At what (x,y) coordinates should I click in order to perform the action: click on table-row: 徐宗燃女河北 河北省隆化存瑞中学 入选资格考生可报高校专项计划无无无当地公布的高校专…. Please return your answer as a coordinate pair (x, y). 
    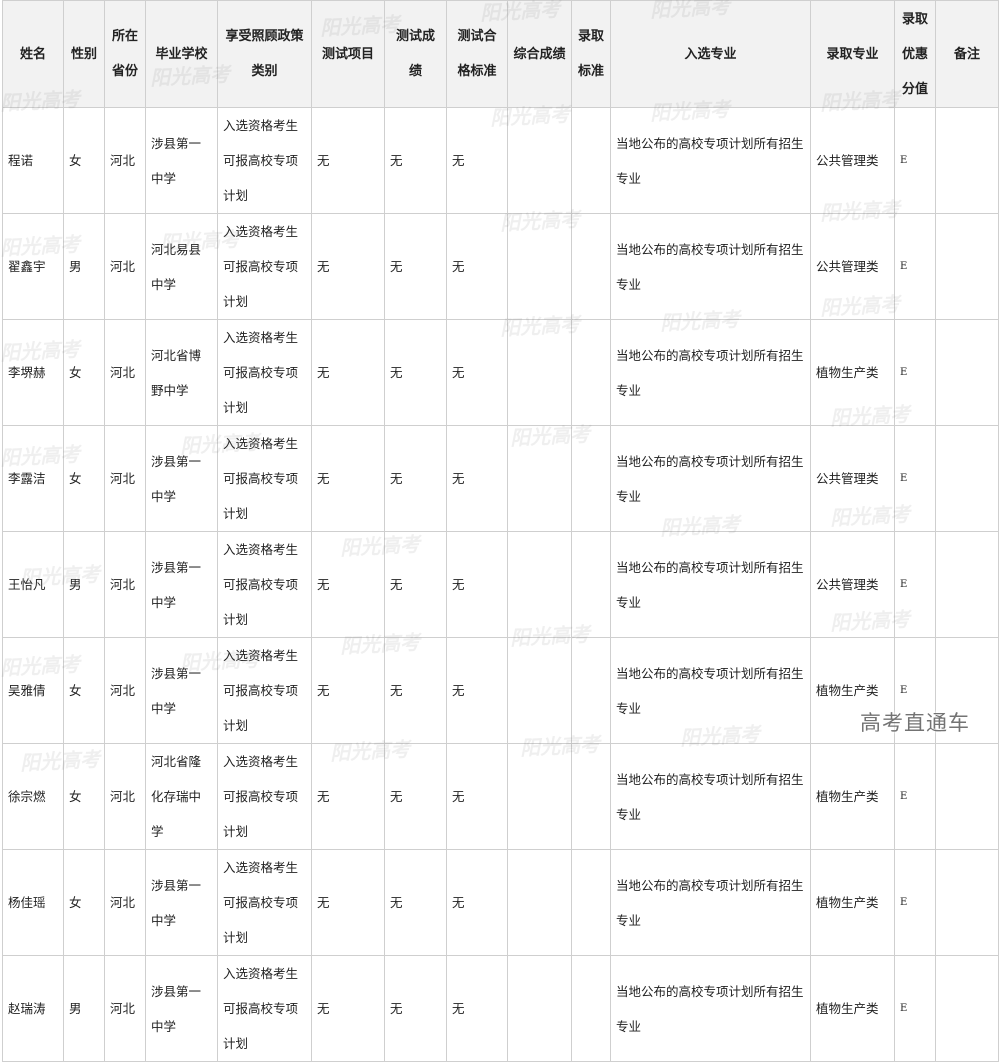
    Looking at the image, I should click on (500, 796).